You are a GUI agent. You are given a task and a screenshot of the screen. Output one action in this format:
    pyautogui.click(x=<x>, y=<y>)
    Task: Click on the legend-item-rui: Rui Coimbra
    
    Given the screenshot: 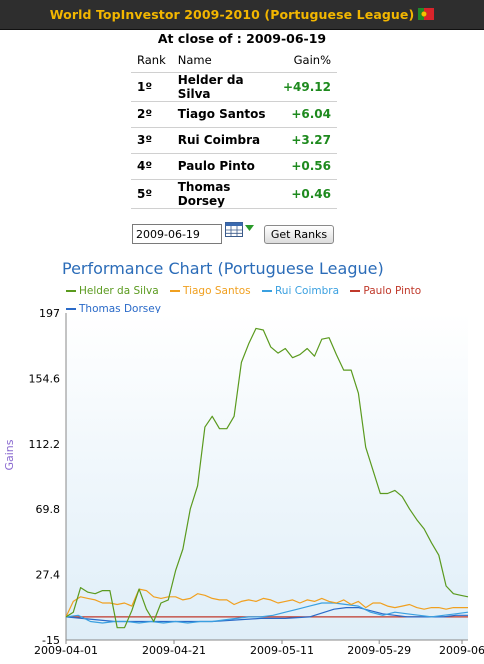 What is the action you would take?
    pyautogui.click(x=300, y=291)
    